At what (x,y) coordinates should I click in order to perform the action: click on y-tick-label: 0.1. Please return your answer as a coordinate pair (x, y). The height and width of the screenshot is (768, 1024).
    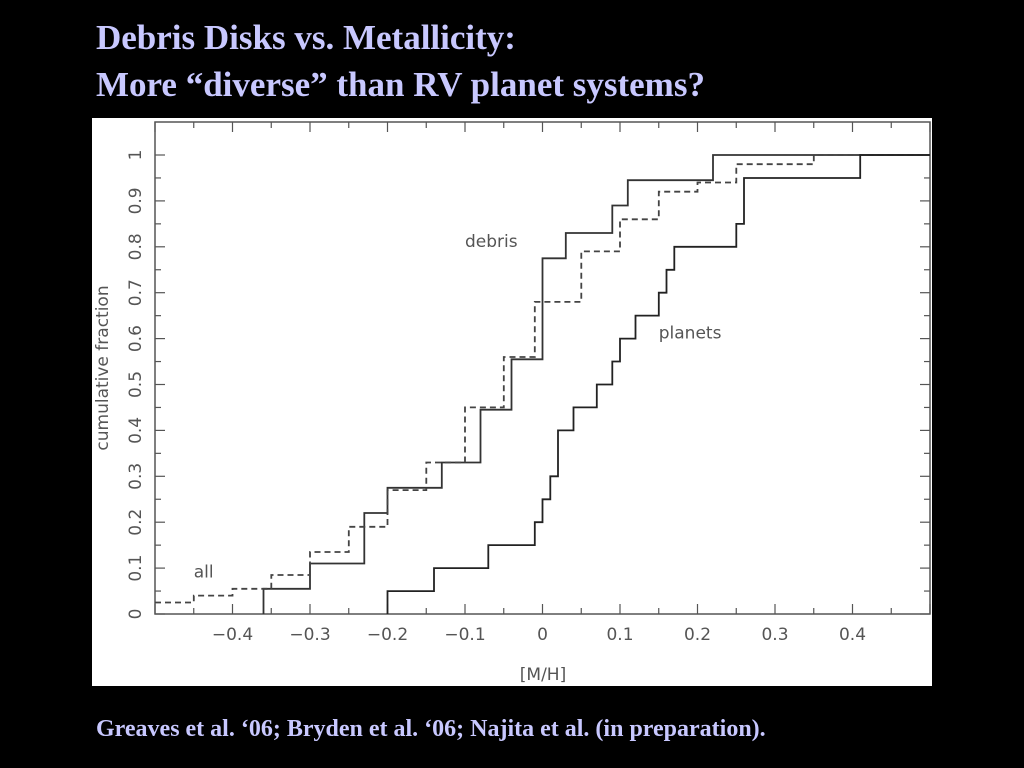
    Looking at the image, I should click on (136, 568).